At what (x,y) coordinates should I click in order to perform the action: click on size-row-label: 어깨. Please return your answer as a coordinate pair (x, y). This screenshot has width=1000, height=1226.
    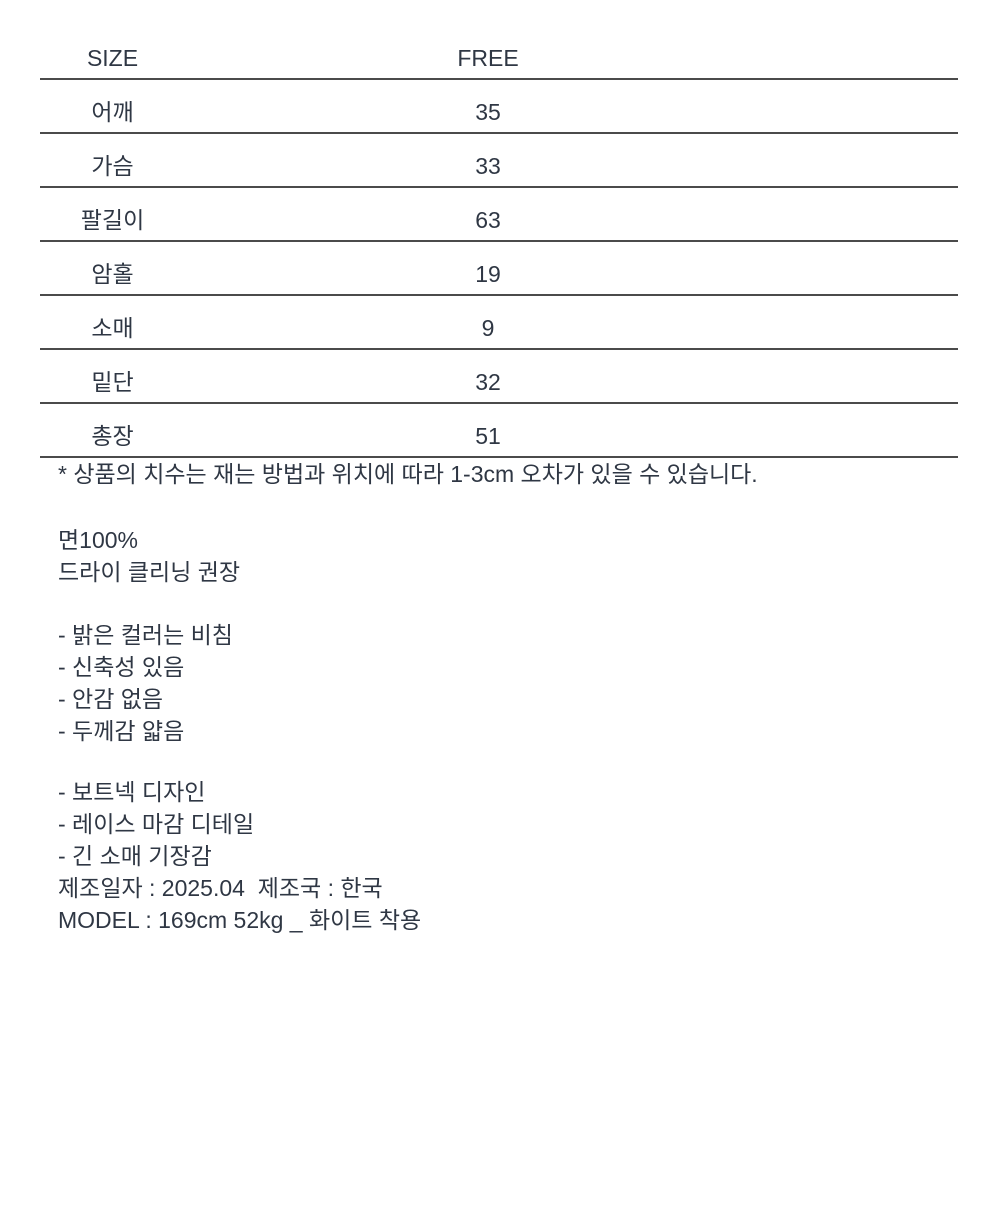
    Looking at the image, I should click on (112, 112).